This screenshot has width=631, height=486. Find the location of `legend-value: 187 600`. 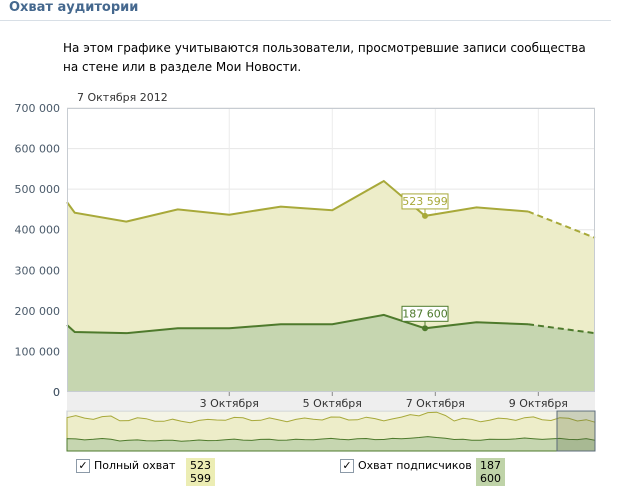

legend-value: 187 600 is located at coordinates (490, 472).